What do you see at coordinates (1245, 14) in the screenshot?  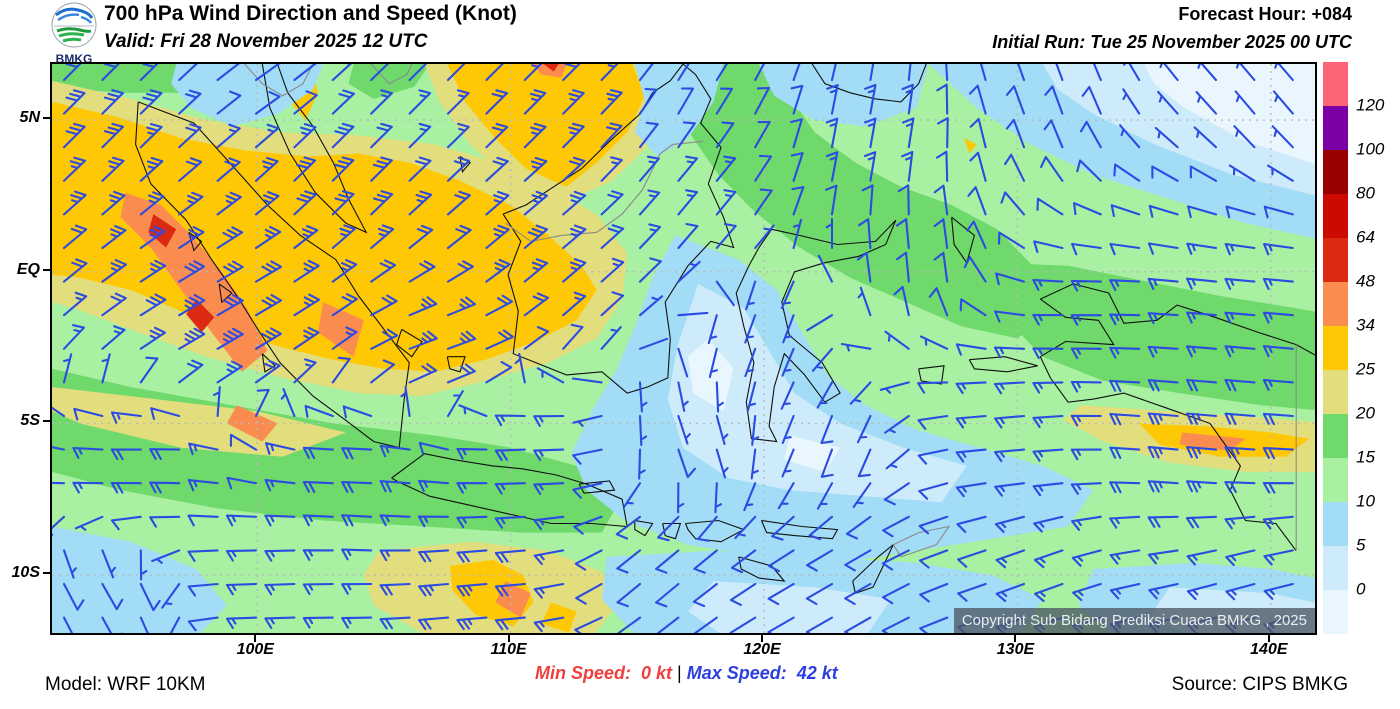 I see `forecast-hour-label: Forecast Hour:` at bounding box center [1245, 14].